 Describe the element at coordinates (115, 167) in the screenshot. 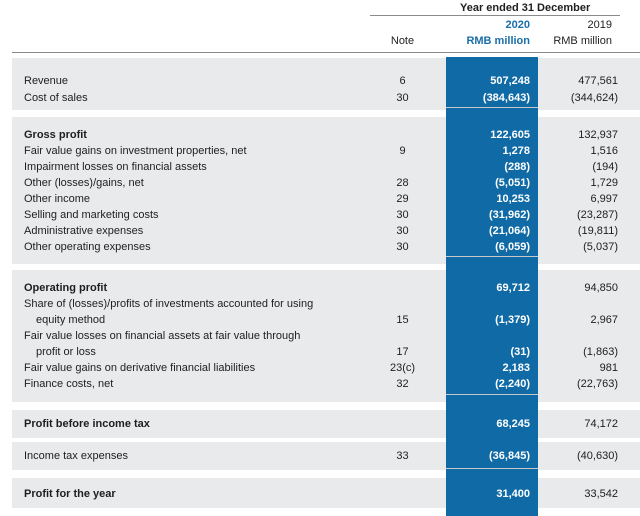

I see `row-label: Impairment losses on financial assets` at that location.